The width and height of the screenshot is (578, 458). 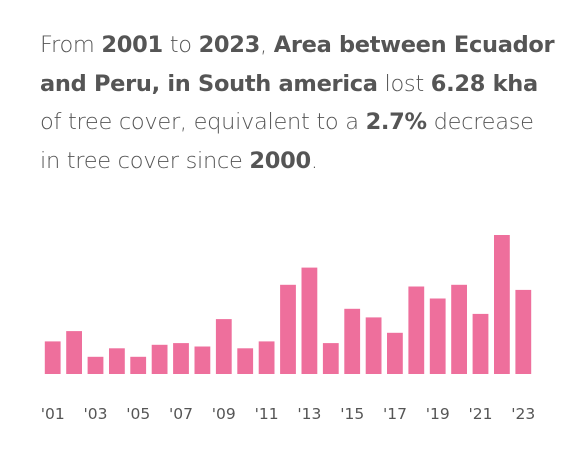 I want to click on bar-'02, so click(x=74, y=352).